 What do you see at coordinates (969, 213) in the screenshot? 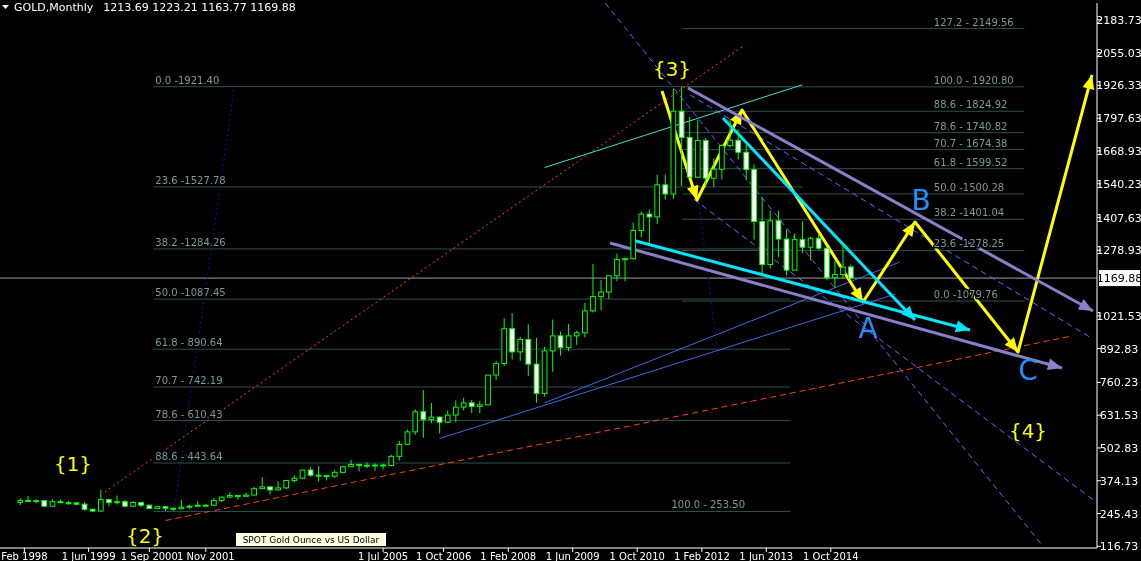
I see `annotation: 38.2 -1401.04` at bounding box center [969, 213].